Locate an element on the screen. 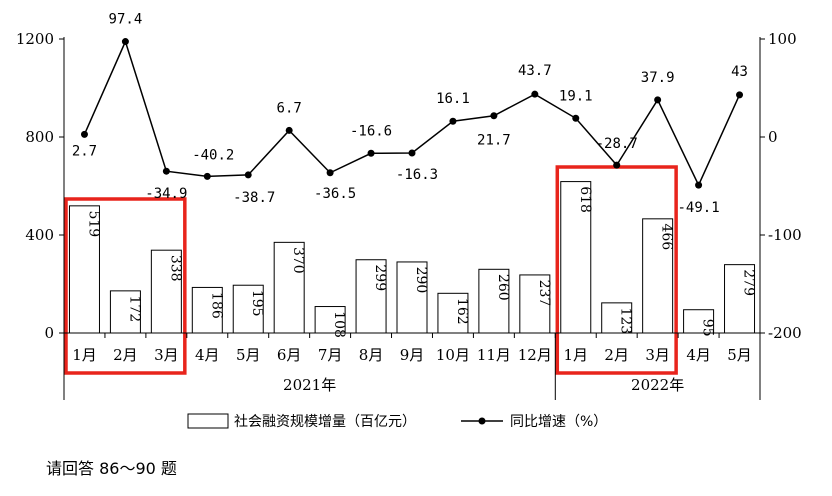  left-tick-label: 1200 is located at coordinates (35, 39).